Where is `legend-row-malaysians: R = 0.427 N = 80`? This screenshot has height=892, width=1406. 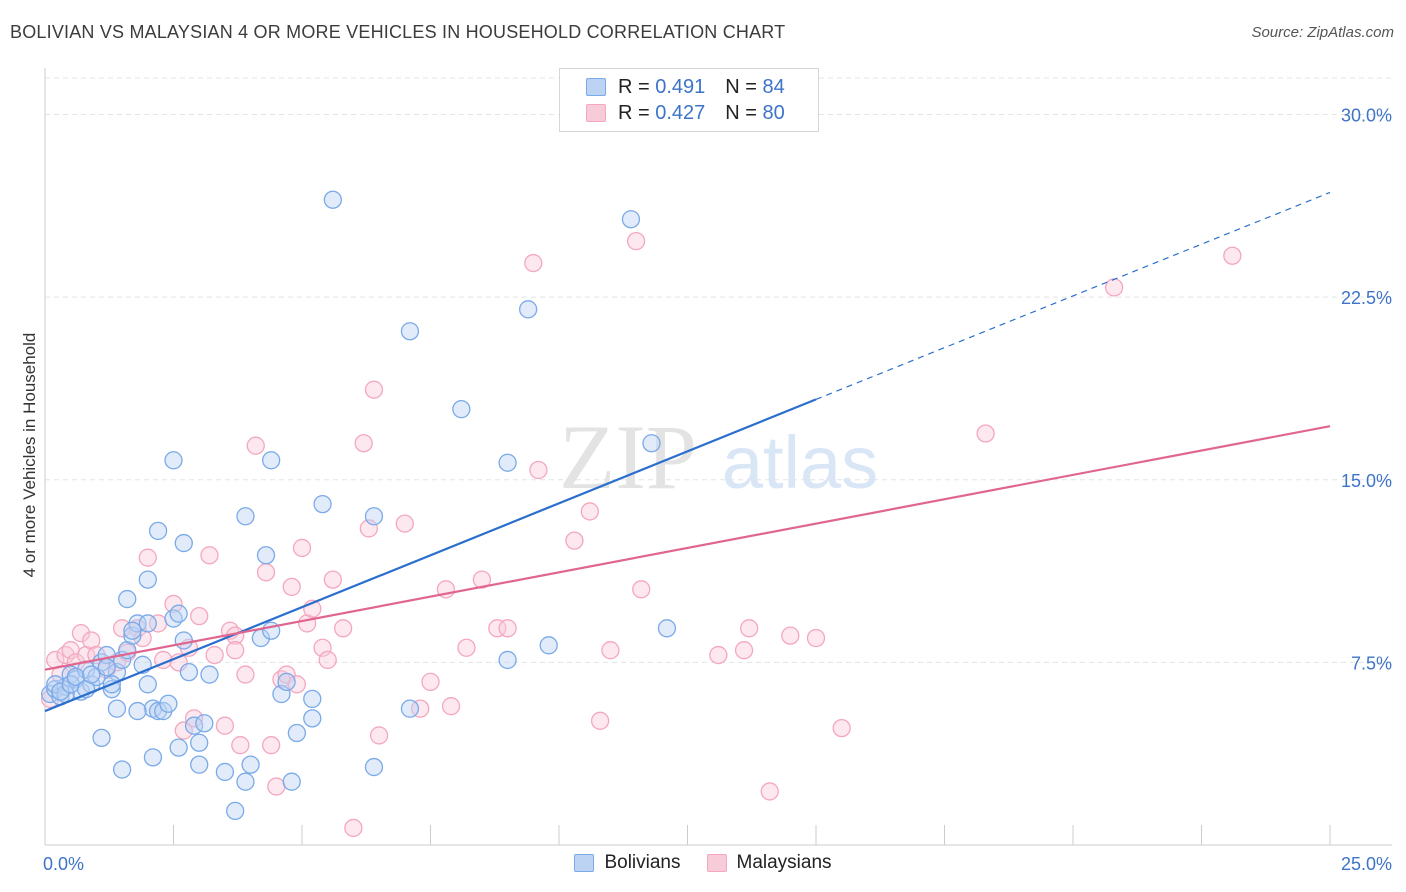
legend-row-malaysians: R = 0.427 N = 80 is located at coordinates (685, 113).